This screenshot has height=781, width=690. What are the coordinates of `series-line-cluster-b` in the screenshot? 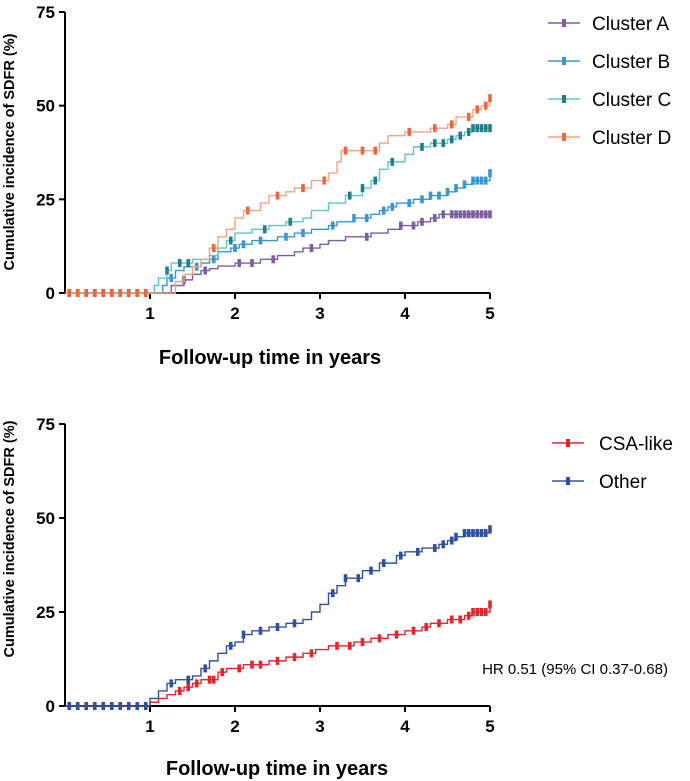 It's located at (278, 233).